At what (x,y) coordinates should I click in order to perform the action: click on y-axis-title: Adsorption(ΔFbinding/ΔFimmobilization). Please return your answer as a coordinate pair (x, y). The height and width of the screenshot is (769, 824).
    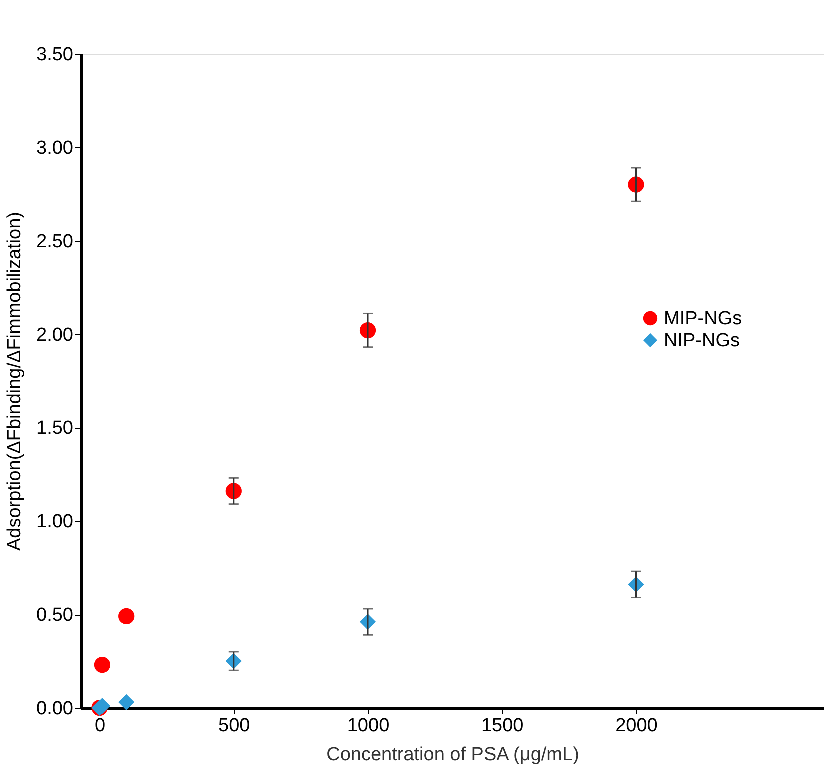
    Looking at the image, I should click on (15, 382).